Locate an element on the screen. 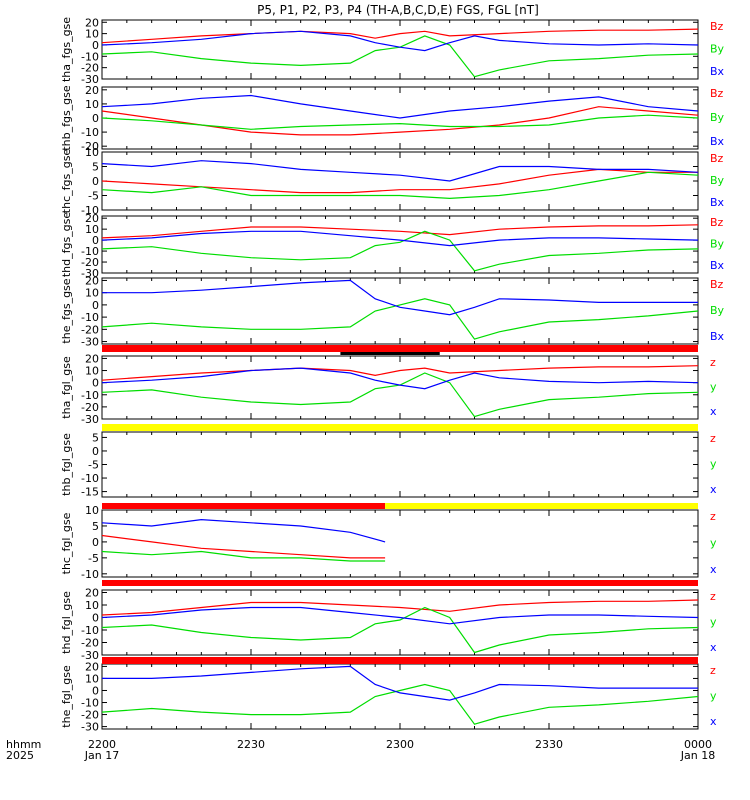  y-axis-label: thb_fgs_gse is located at coordinates (66, 118).